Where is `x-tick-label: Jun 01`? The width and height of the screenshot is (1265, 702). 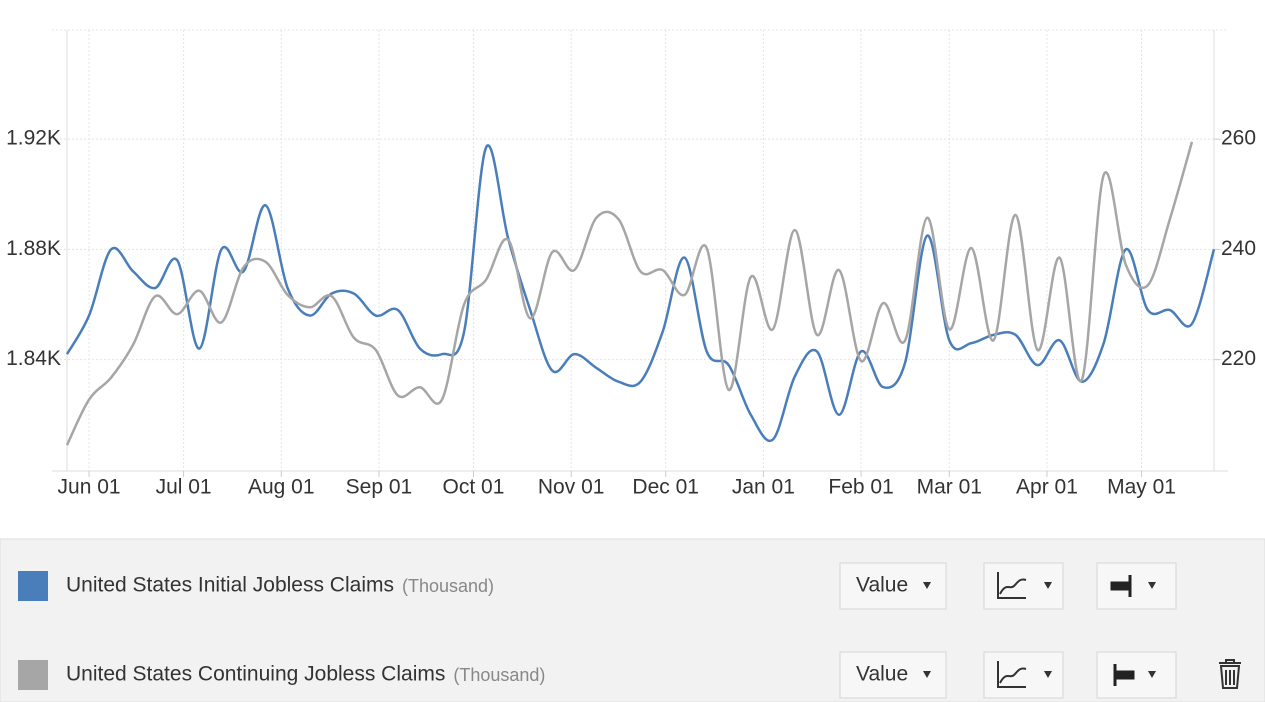 x-tick-label: Jun 01 is located at coordinates (89, 487).